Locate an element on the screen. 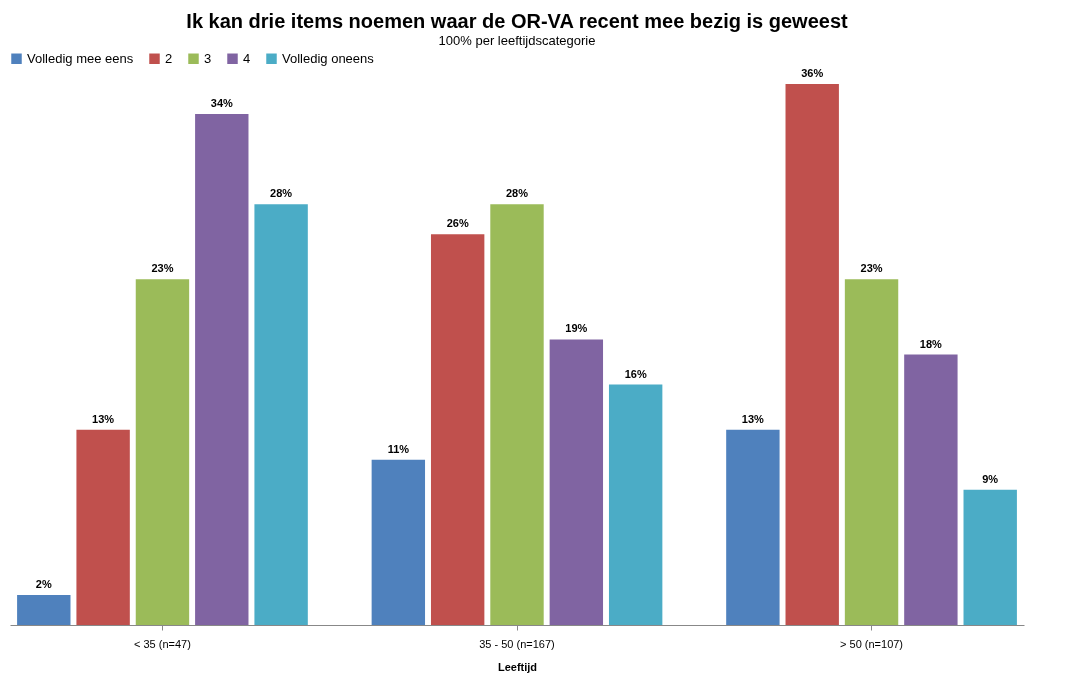 Image resolution: width=1066 pixels, height=699 pixels. legend-label: Volledig mee eens is located at coordinates (80, 58).